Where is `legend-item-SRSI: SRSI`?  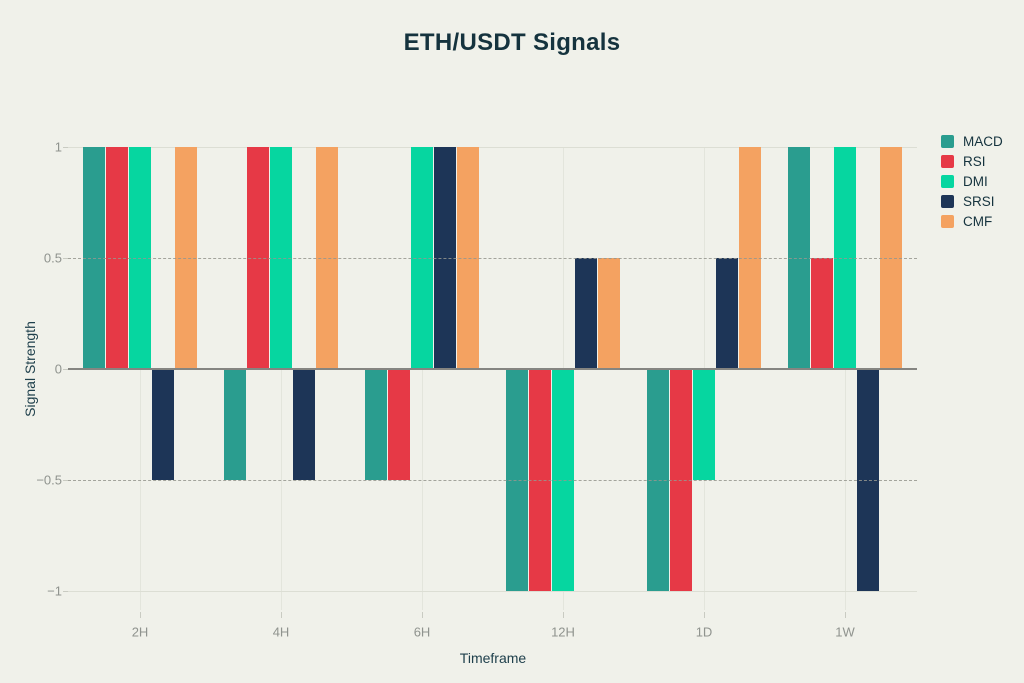 legend-item-SRSI: SRSI is located at coordinates (972, 201).